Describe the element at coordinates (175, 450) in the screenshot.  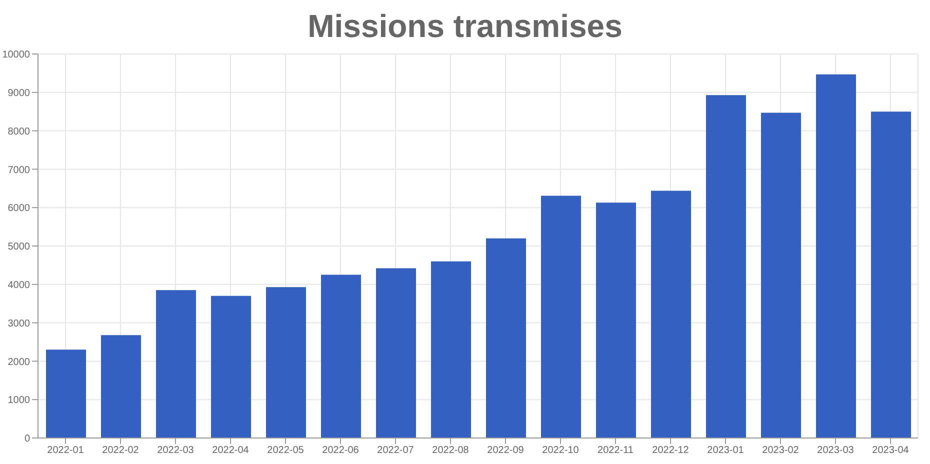
I see `x-tick-label: 2022-03` at that location.